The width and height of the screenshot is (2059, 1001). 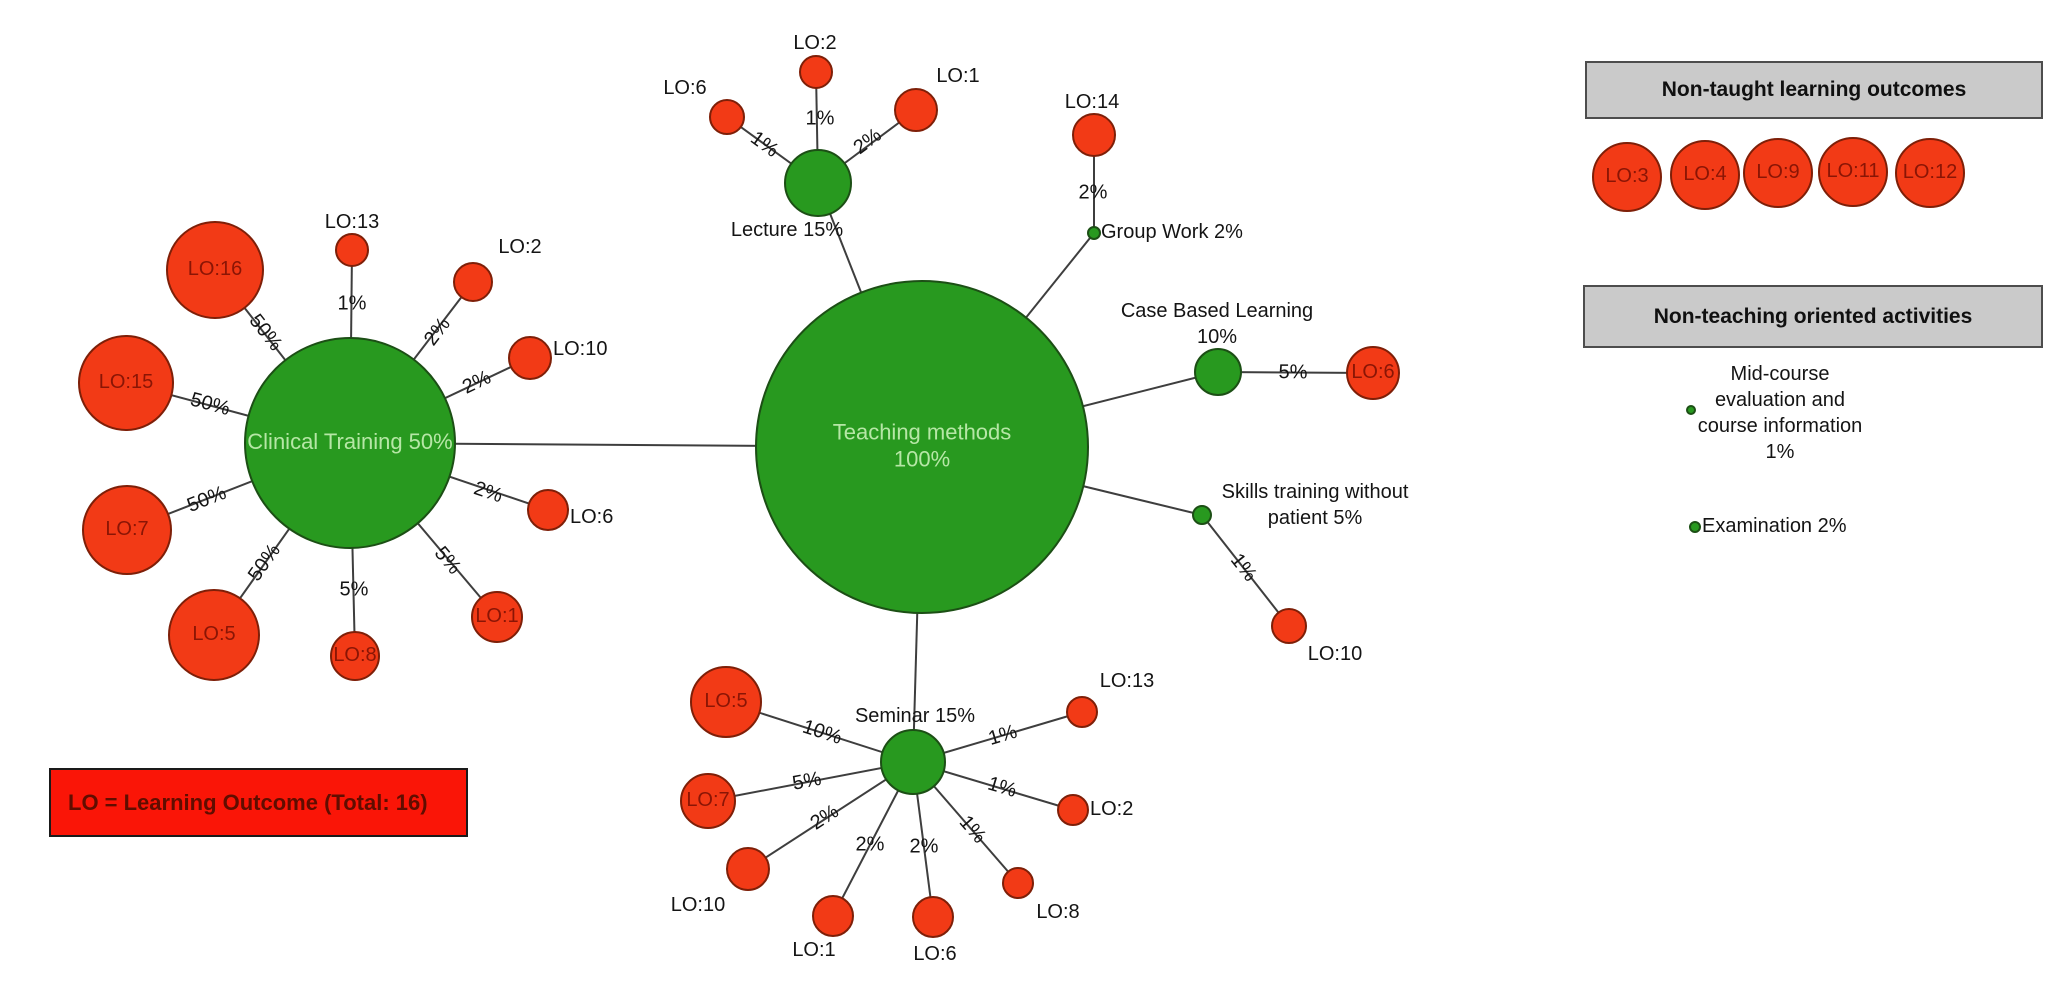 I want to click on label-outcome-lo-7: LO:7, so click(x=126, y=529).